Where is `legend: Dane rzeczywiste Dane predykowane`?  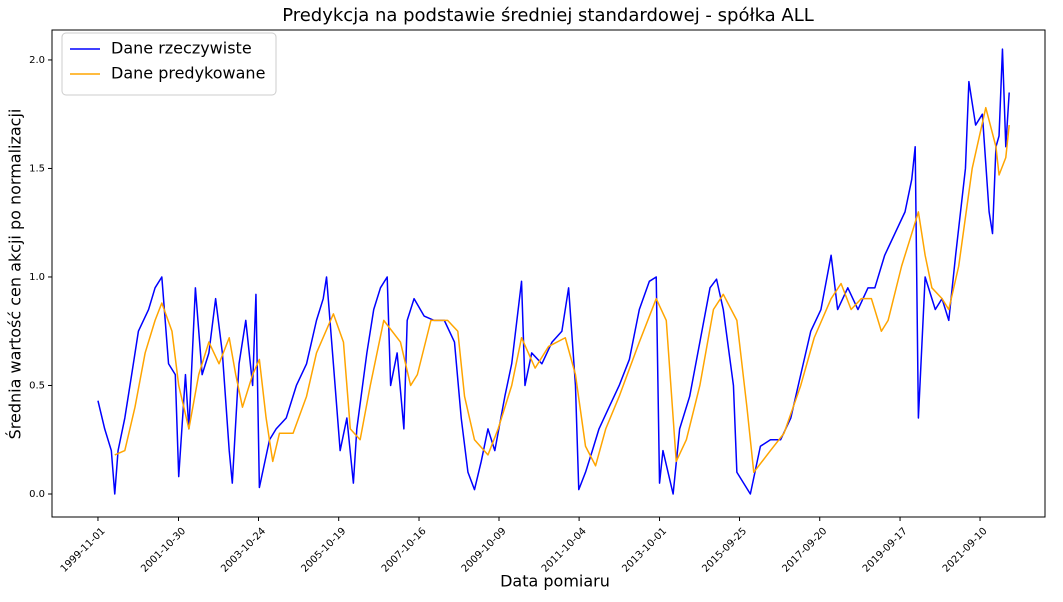 legend: Dane rzeczywiste Dane predykowane is located at coordinates (169, 64).